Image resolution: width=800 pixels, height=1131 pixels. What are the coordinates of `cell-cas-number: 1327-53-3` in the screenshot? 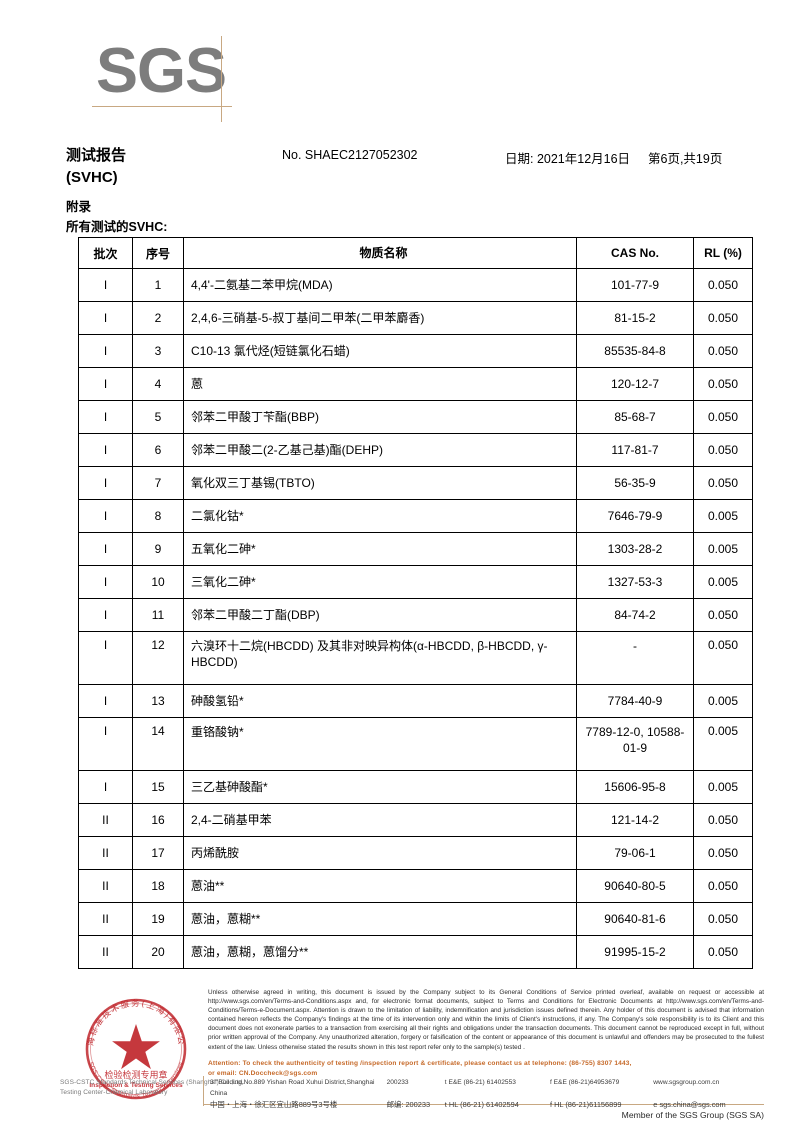 It's located at (635, 582).